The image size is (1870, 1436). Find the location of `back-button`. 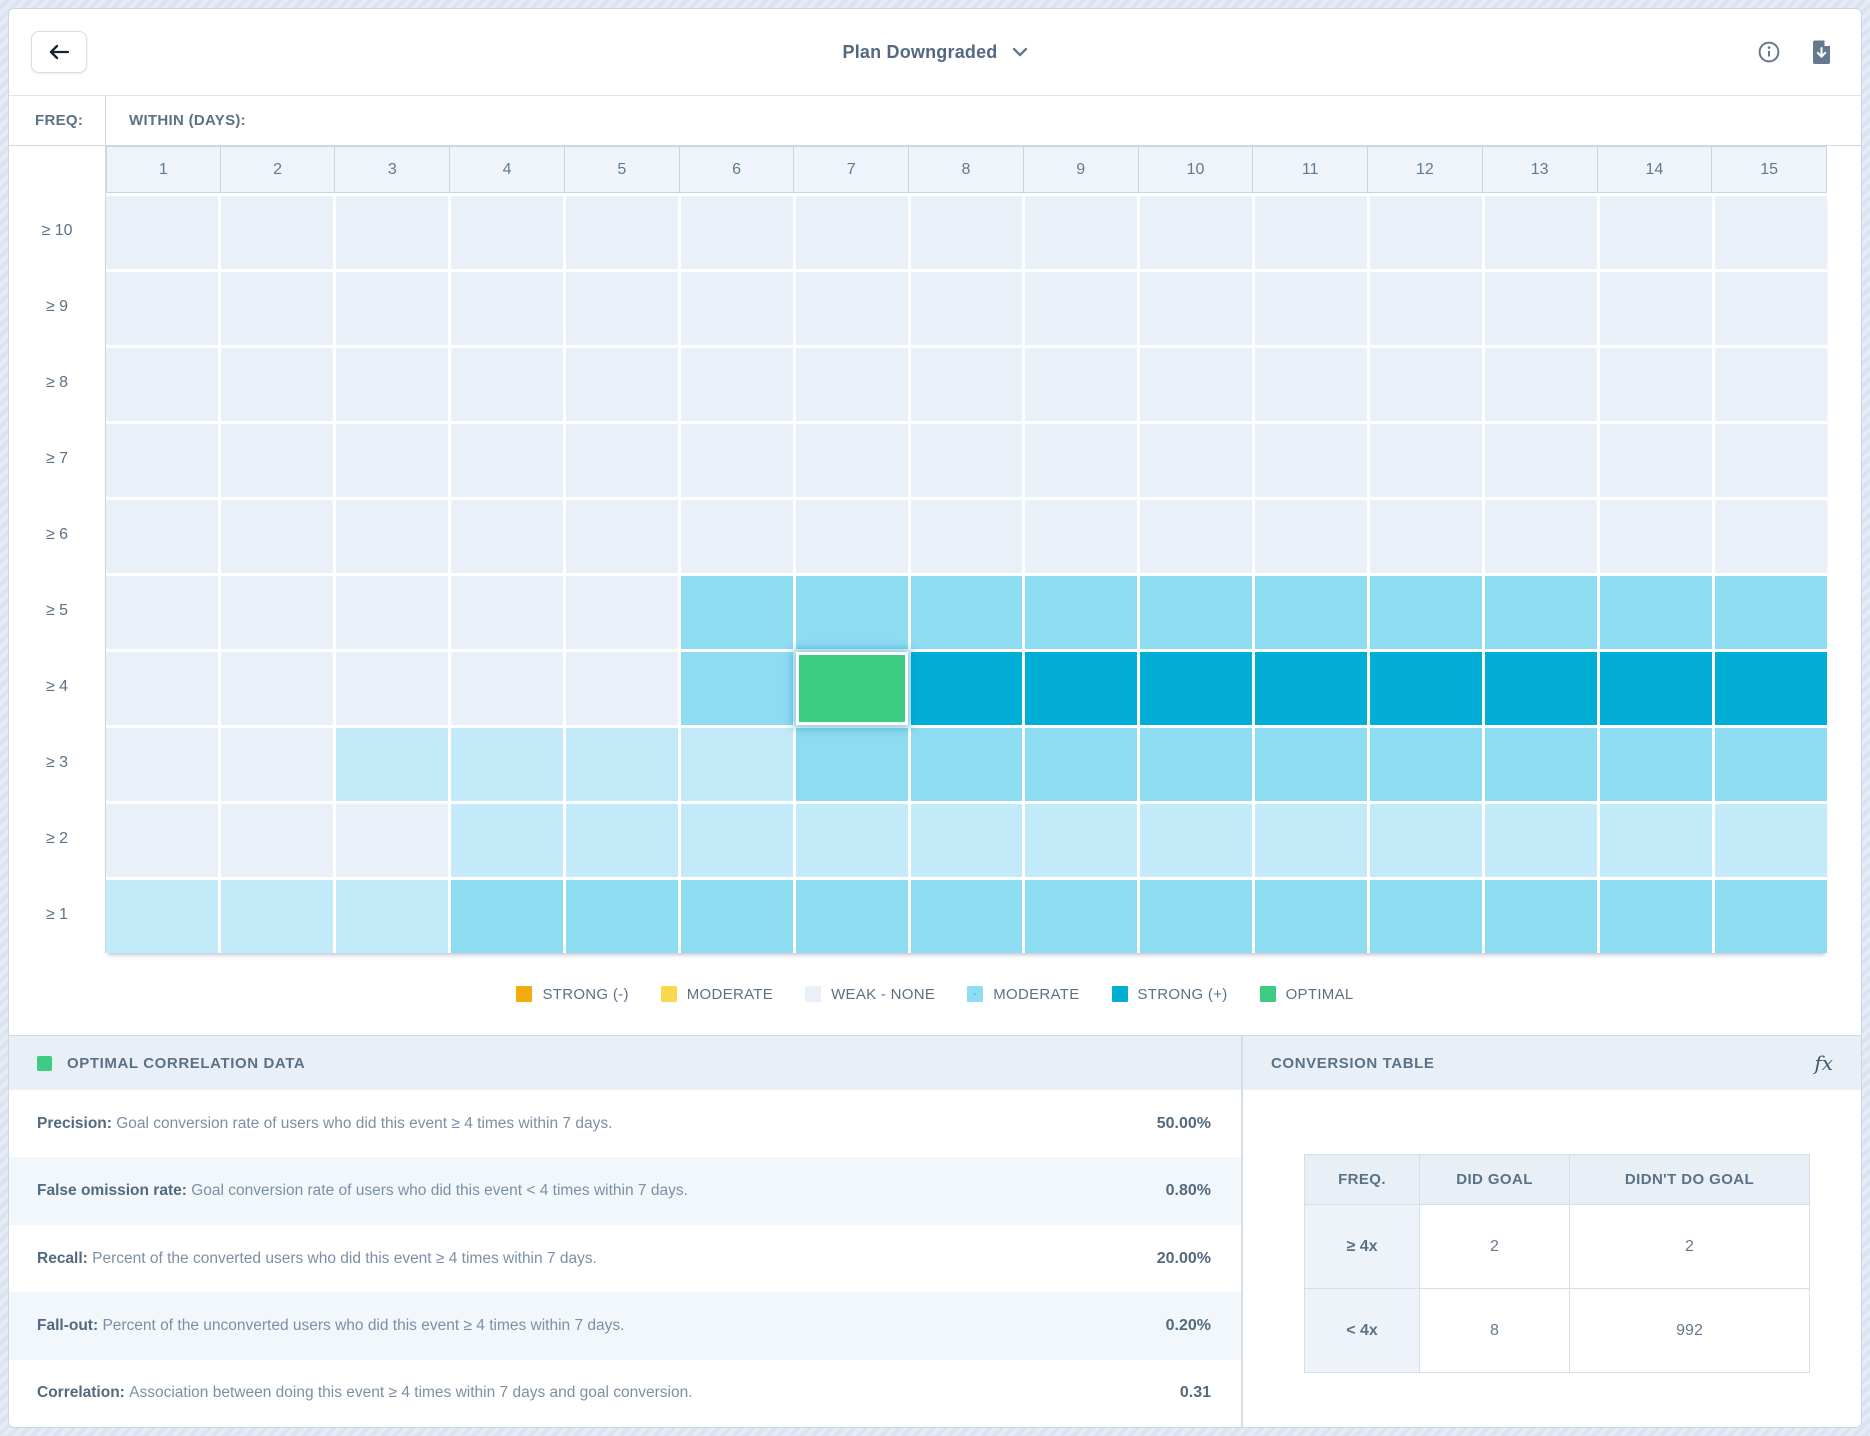

back-button is located at coordinates (59, 52).